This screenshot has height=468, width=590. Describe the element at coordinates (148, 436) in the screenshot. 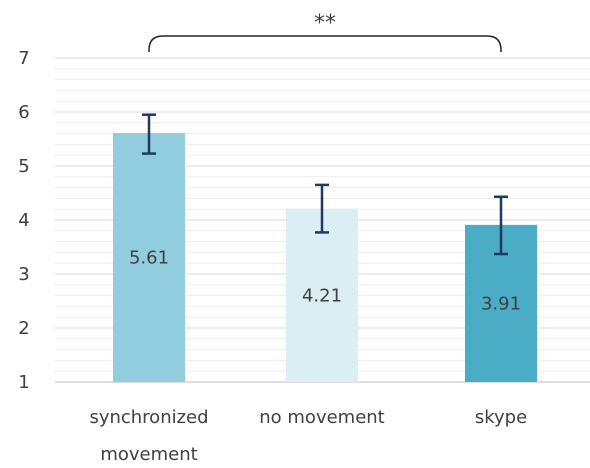

I see `x-tick-label: synchronized movement` at that location.